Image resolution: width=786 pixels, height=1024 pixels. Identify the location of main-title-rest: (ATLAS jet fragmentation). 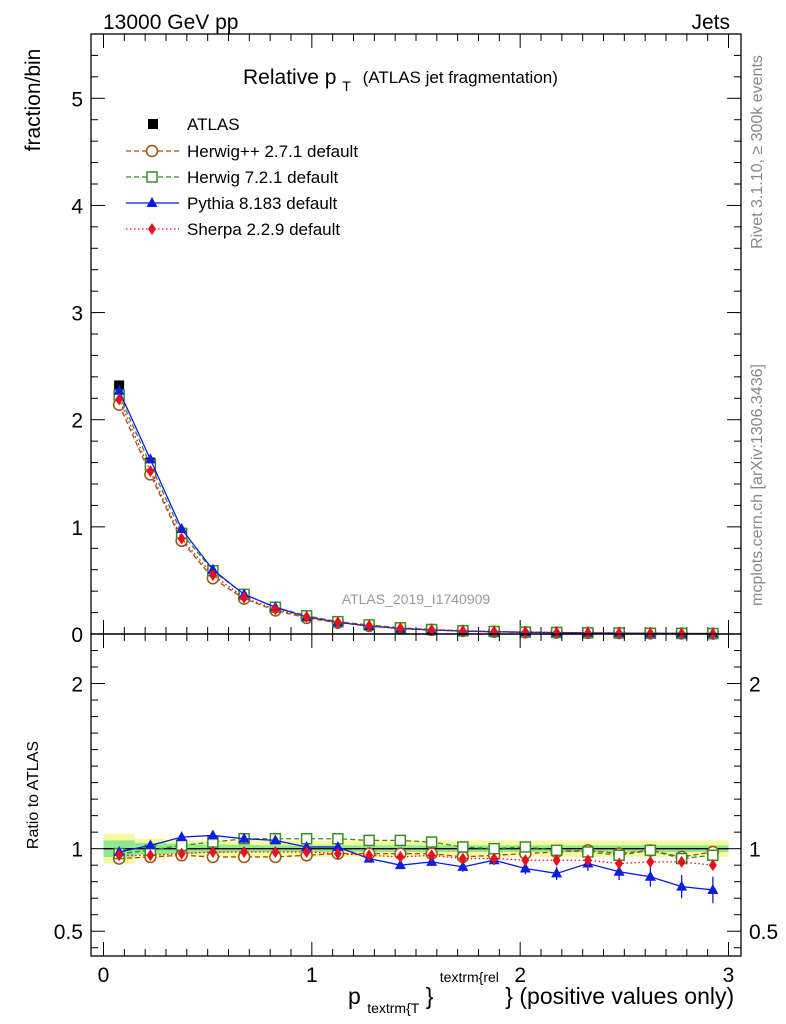
(460, 77).